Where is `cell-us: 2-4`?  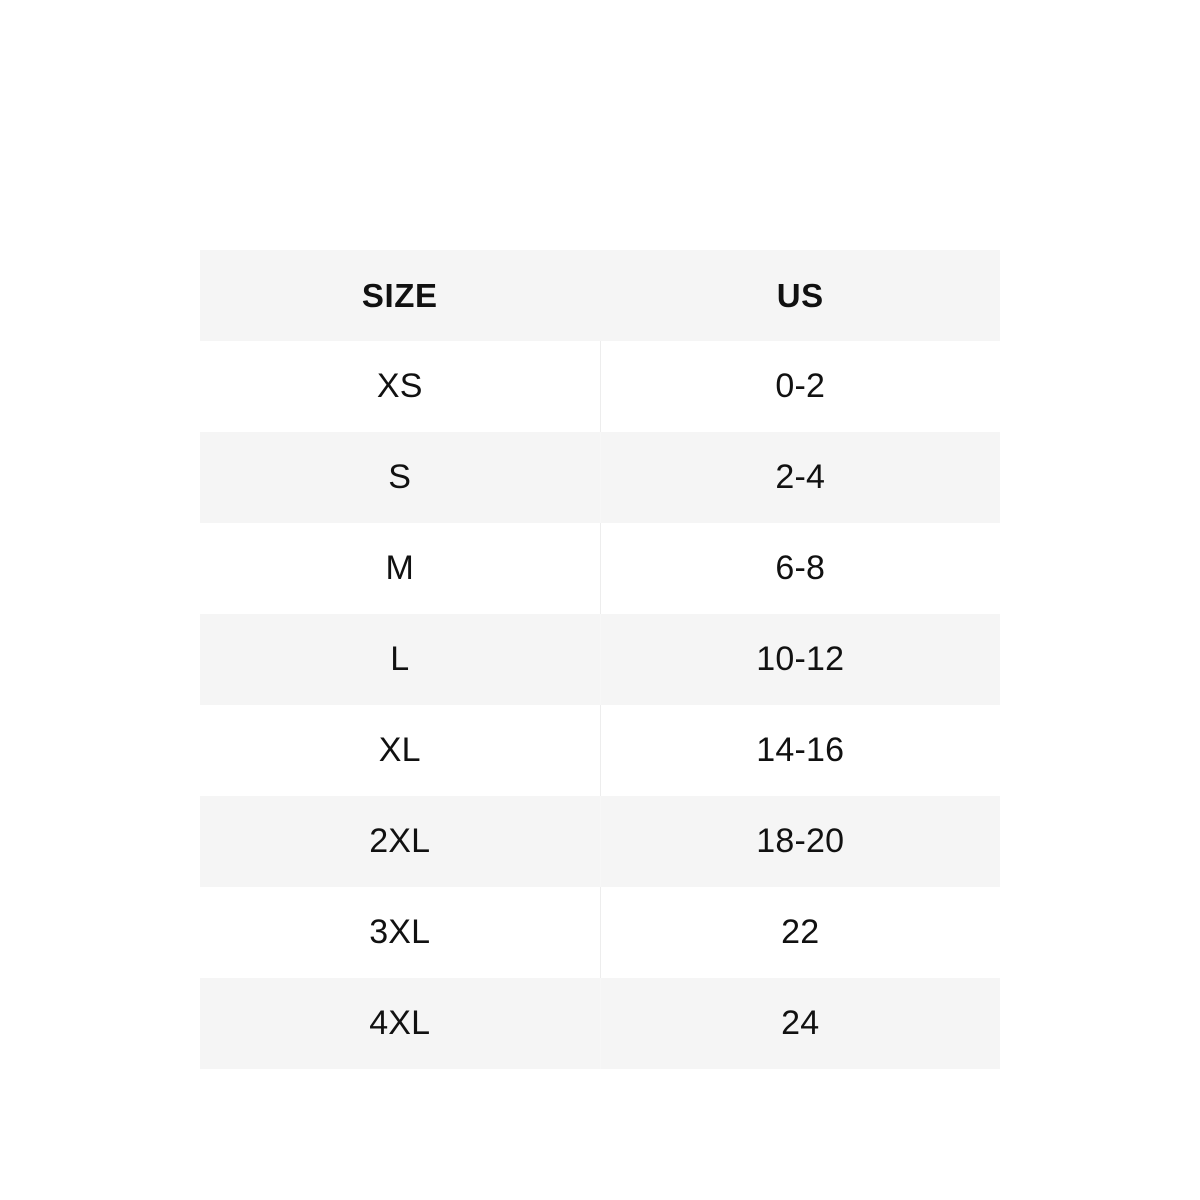 cell-us: 2-4 is located at coordinates (800, 477).